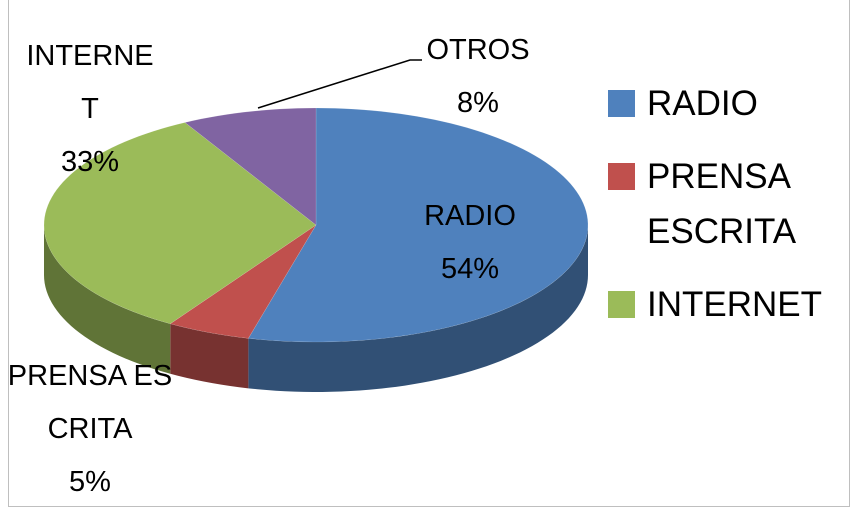 The height and width of the screenshot is (508, 861). What do you see at coordinates (470, 216) in the screenshot?
I see `data-label-name: RADIO` at bounding box center [470, 216].